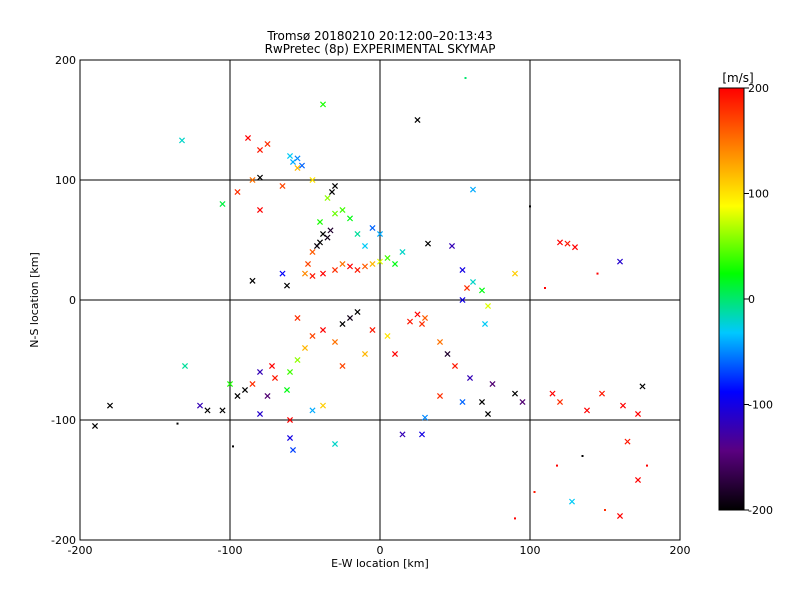 The width and height of the screenshot is (800, 600). What do you see at coordinates (65, 60) in the screenshot?
I see `y-tick-label: 200` at bounding box center [65, 60].